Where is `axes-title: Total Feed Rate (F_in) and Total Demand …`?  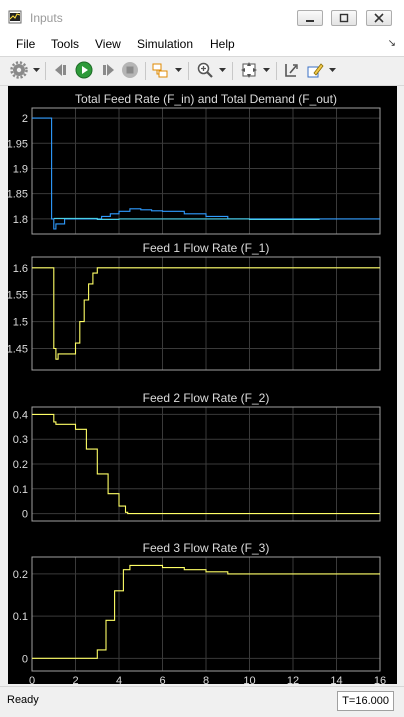
axes-title: Total Feed Rate (F_in) and Total Demand … is located at coordinates (206, 99).